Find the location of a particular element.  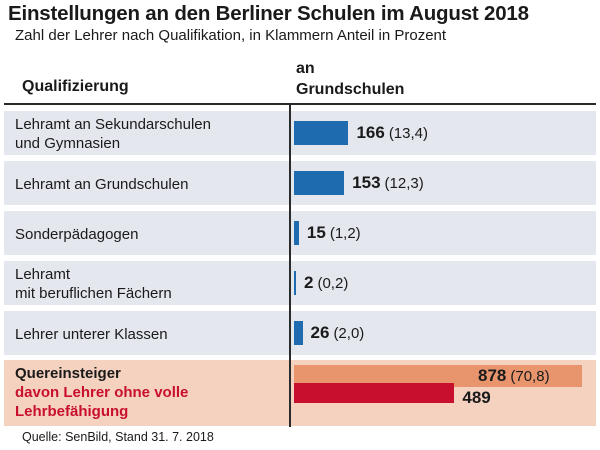

value-header-line-1: an is located at coordinates (305, 68).